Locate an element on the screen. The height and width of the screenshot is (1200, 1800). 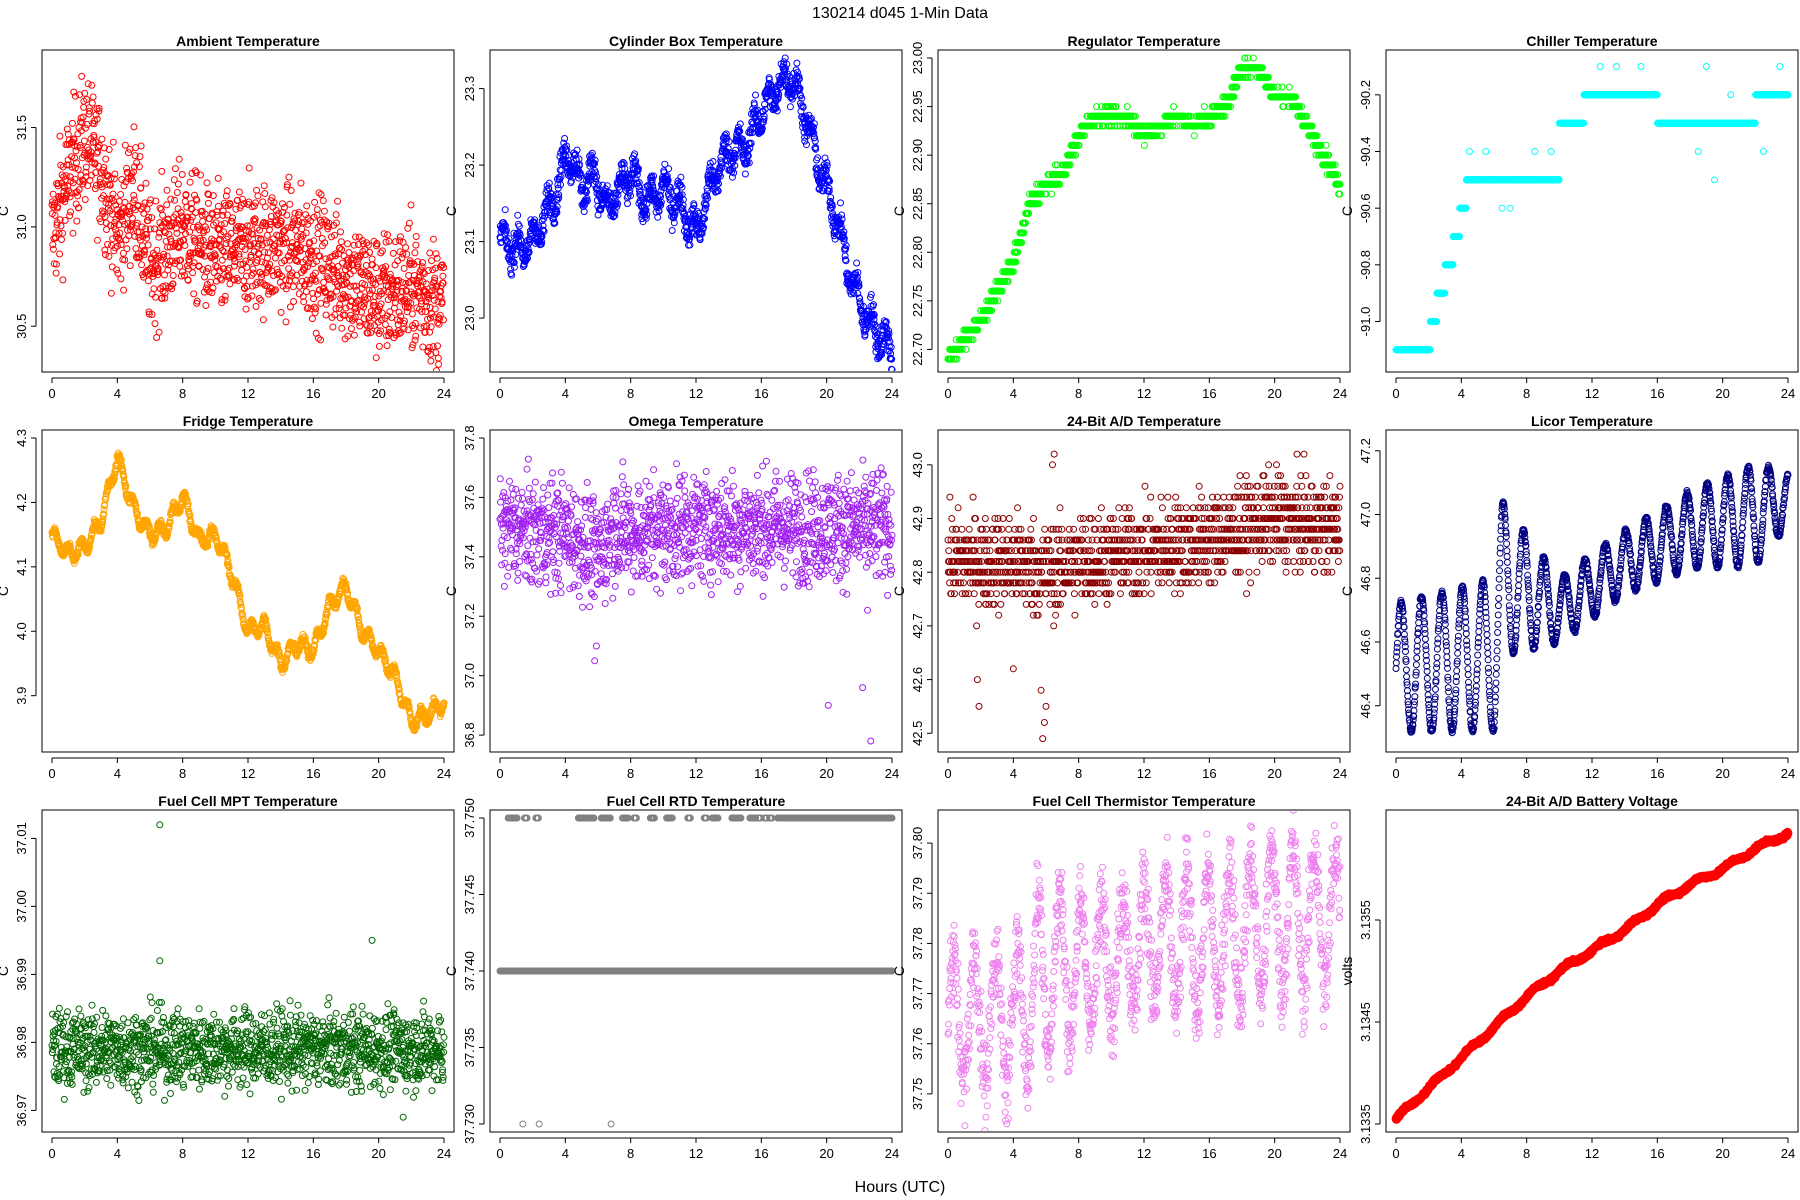
y-tick-label: 23.3 is located at coordinates (469, 88).